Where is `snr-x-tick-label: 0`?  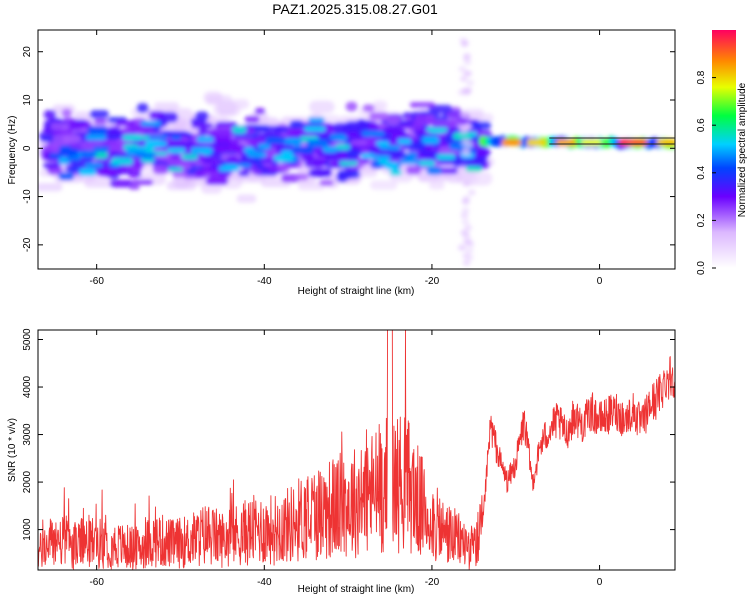
snr-x-tick-label: 0 is located at coordinates (600, 582).